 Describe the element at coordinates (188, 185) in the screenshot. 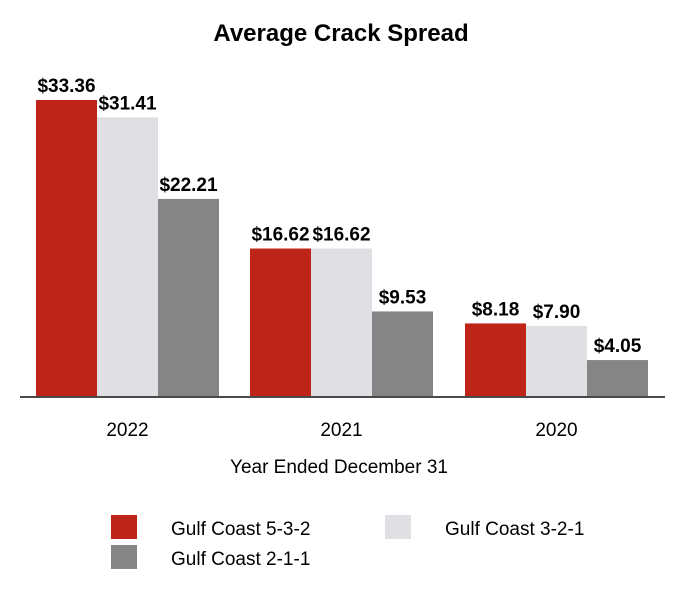

I see `data-label-2022-gulf-coast-2-1-1: $22.21` at that location.